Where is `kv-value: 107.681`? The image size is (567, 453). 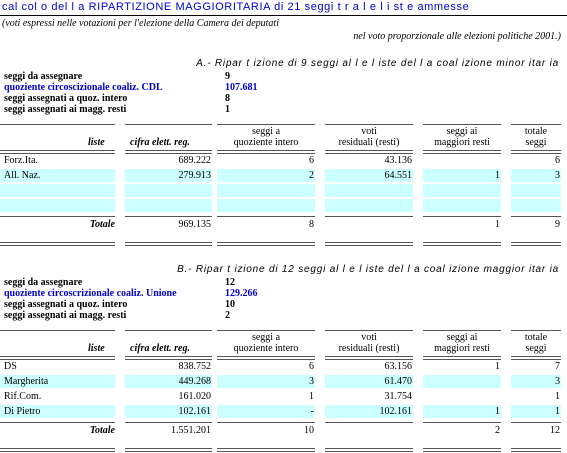 kv-value: 107.681 is located at coordinates (241, 87).